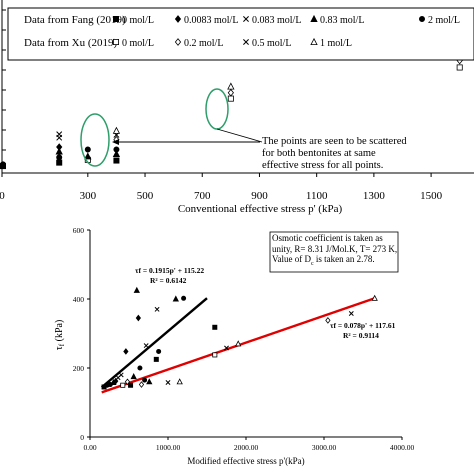 This screenshot has height=474, width=474. I want to click on top-x-tick-label: 900, so click(259, 196).